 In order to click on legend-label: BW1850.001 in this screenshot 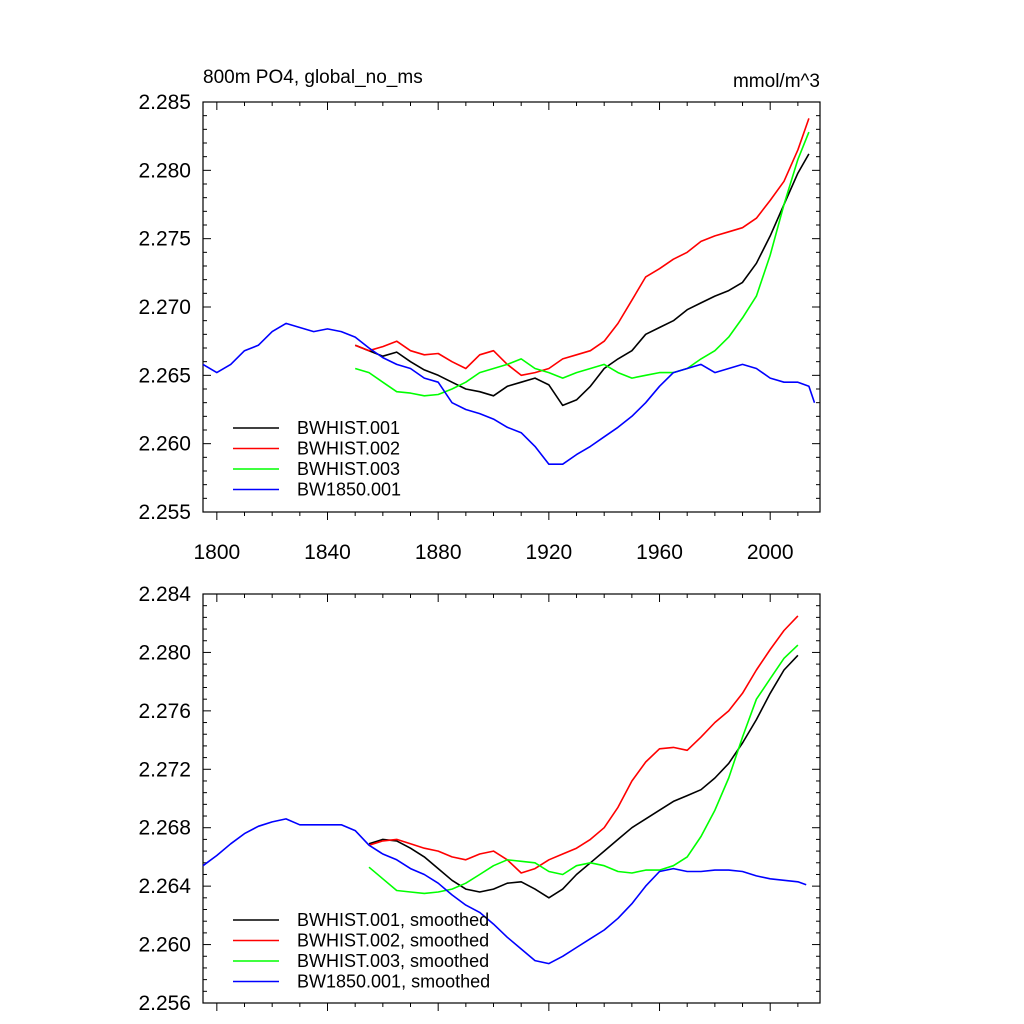, I will do `click(349, 490)`.